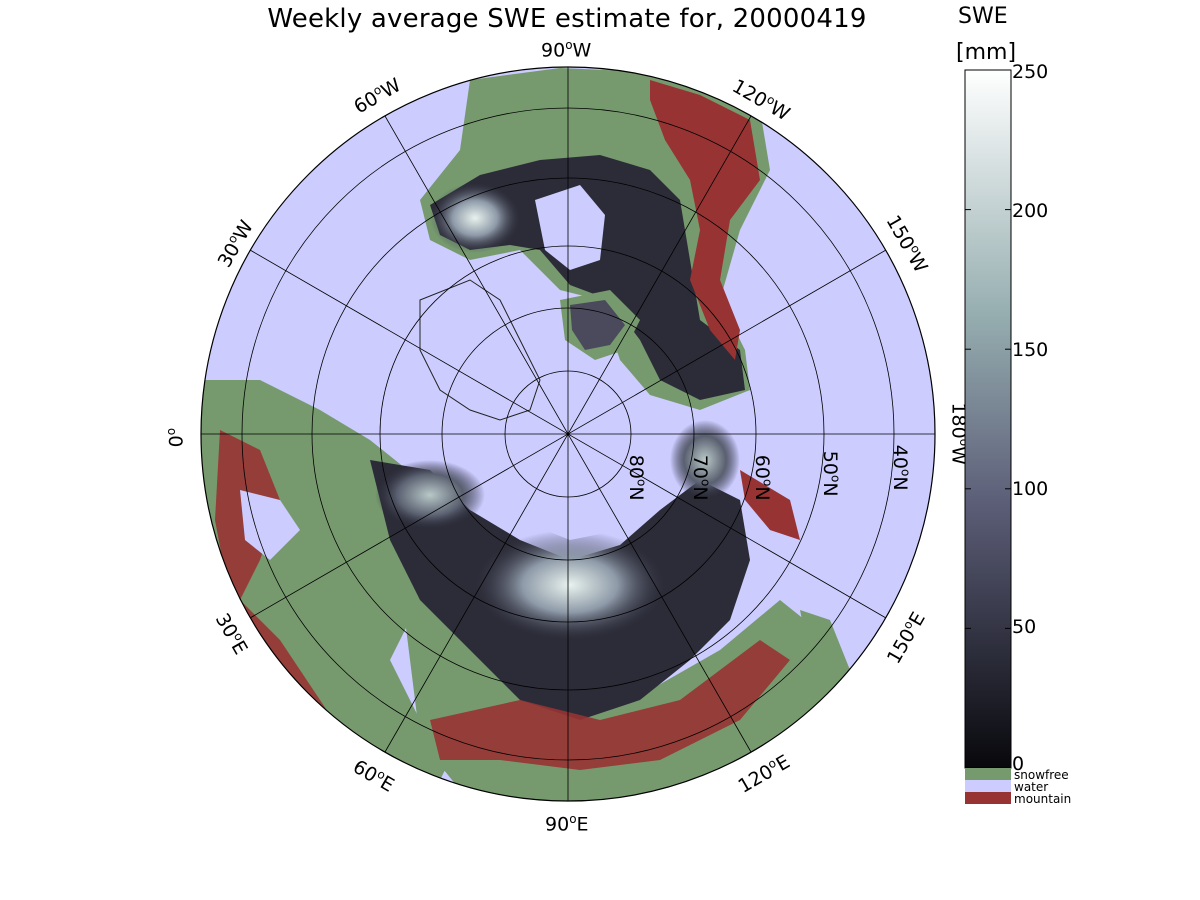  Describe the element at coordinates (1031, 787) in the screenshot. I see `legend-label-water: water` at that location.